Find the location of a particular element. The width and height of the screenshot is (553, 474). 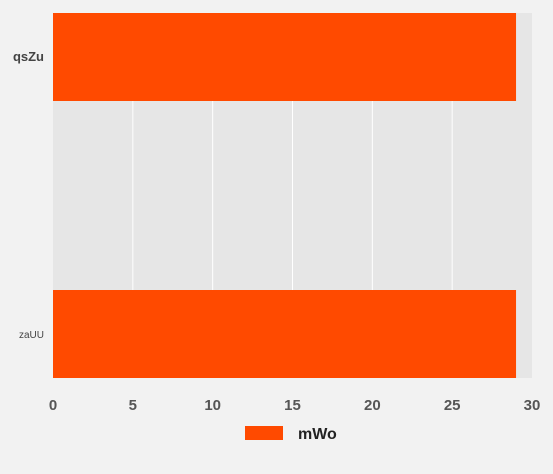

x-axis-ticks: 0 5 10 15 20 25 30 is located at coordinates (295, 405).